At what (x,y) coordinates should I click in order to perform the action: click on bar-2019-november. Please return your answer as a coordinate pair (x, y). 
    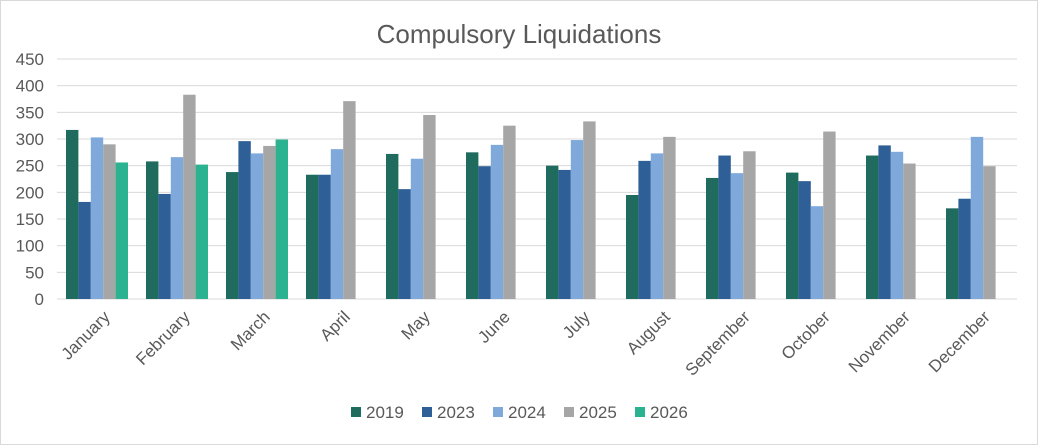
    Looking at the image, I should click on (872, 227).